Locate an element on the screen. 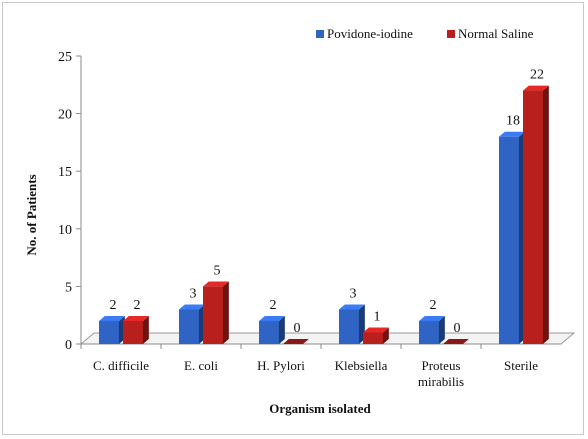  legend-label-povidone: Povidone-iodine is located at coordinates (370, 33).